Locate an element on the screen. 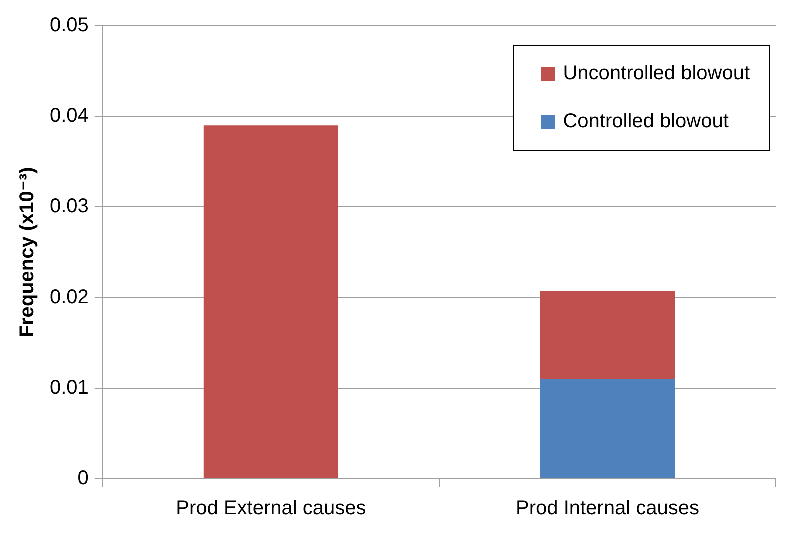 The height and width of the screenshot is (539, 786). y-axis-title: Frequency (x10⁻³) is located at coordinates (27, 252).